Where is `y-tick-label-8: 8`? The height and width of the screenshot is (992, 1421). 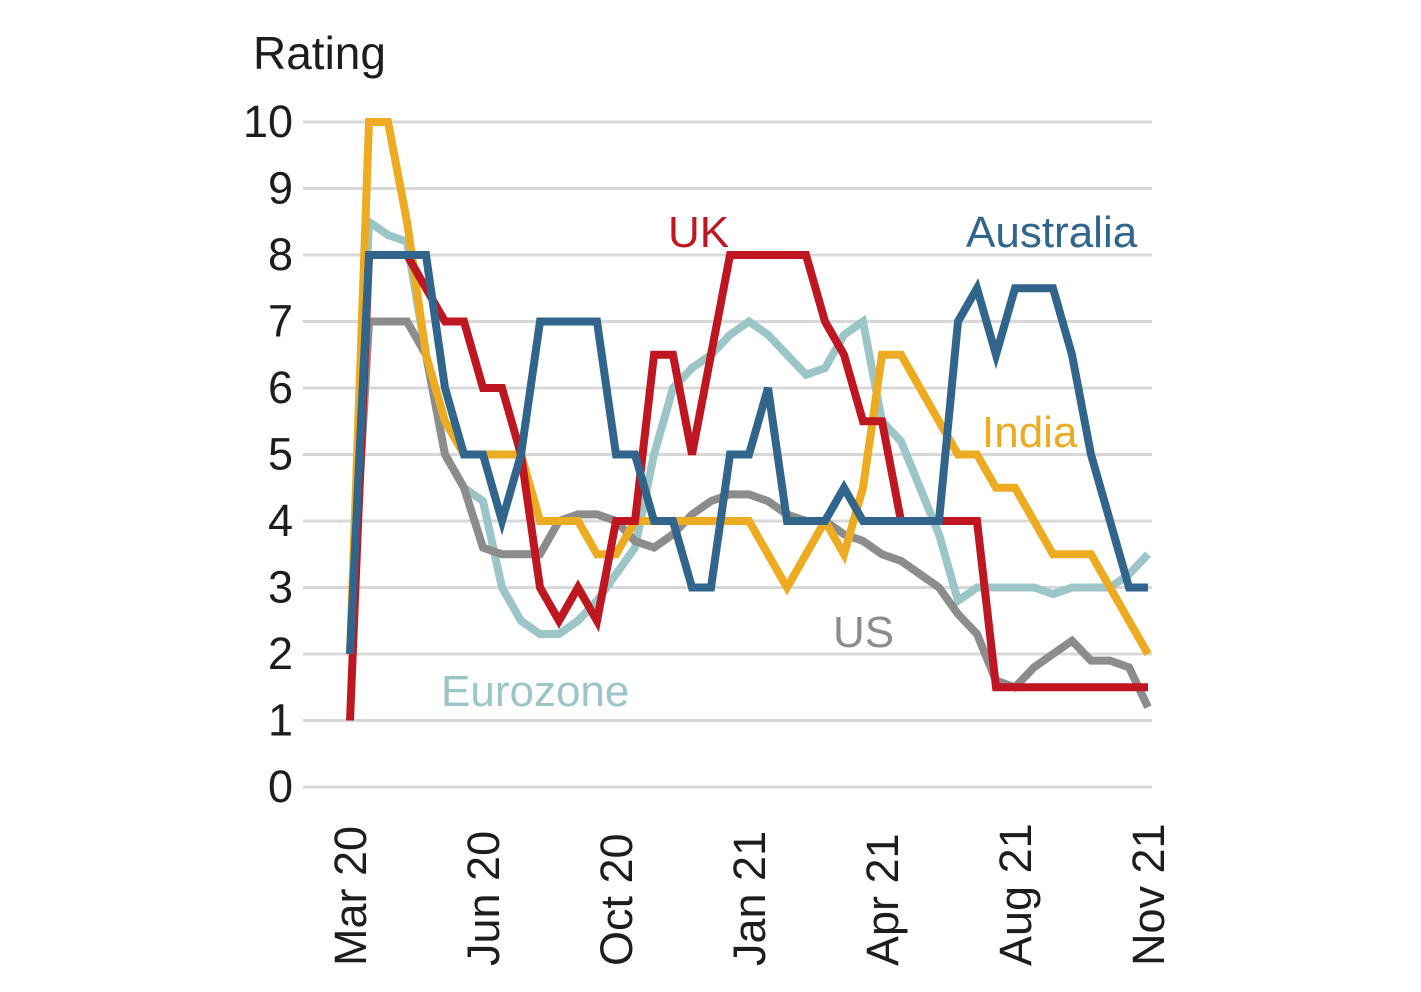
y-tick-label-8: 8 is located at coordinates (280, 254).